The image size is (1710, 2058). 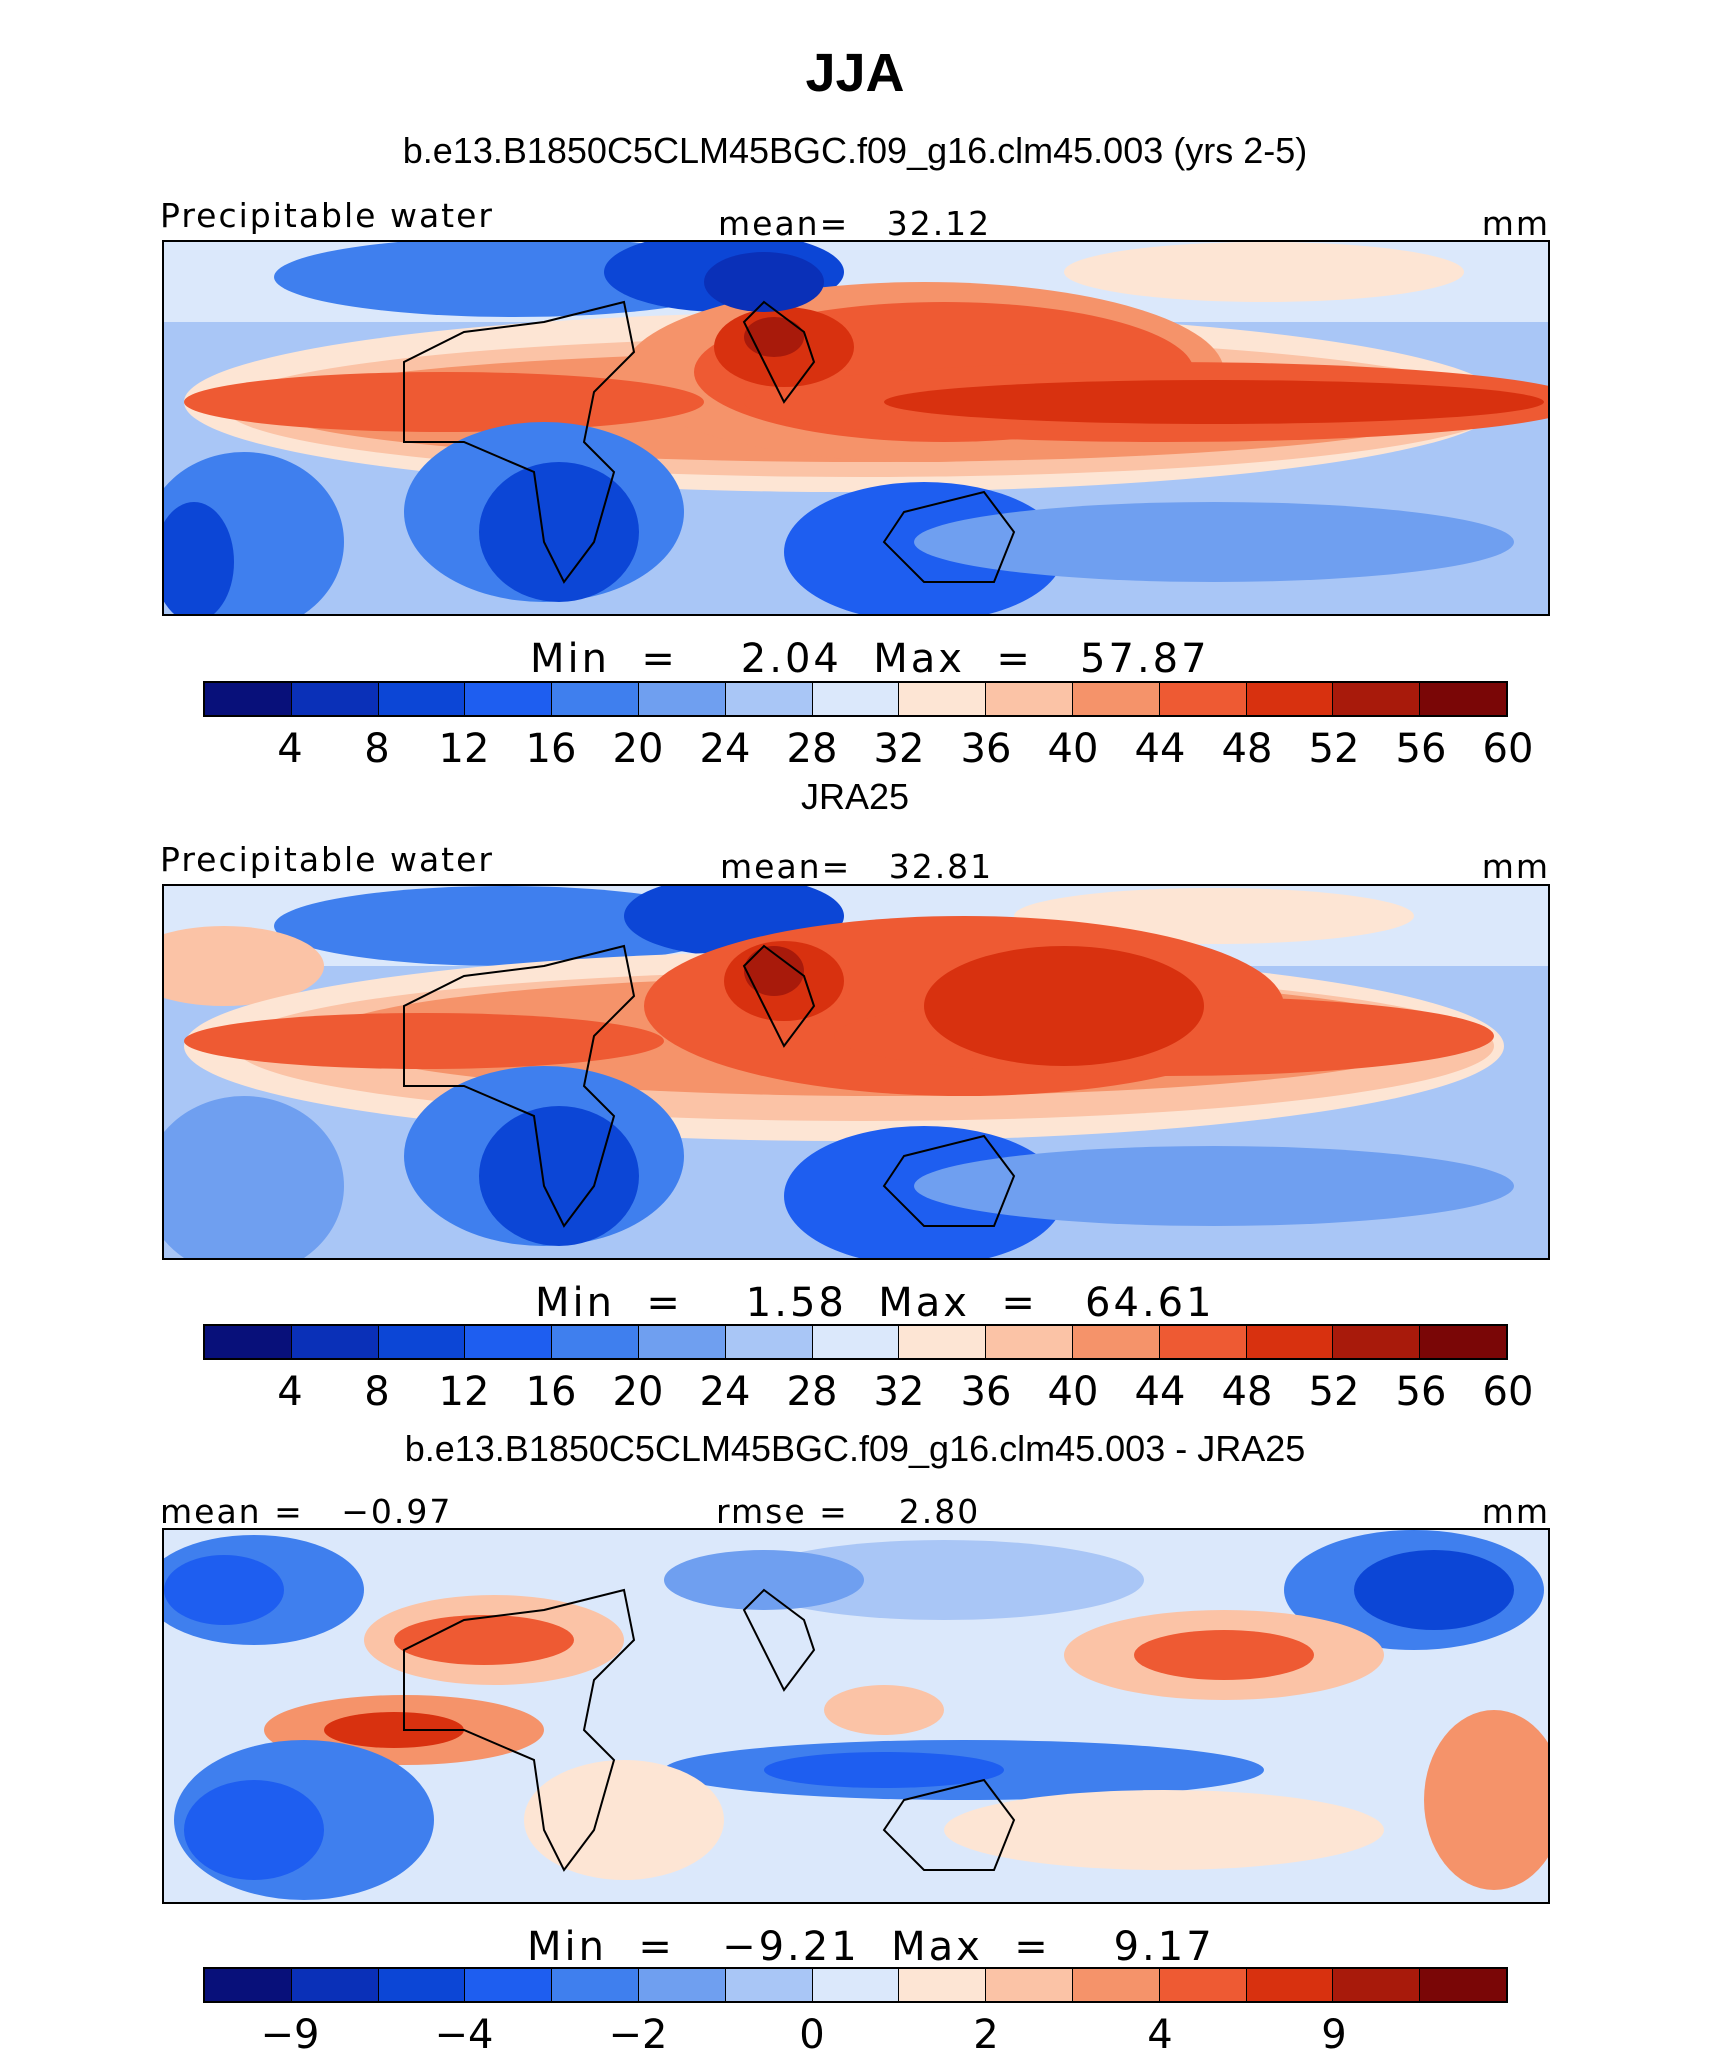 What do you see at coordinates (327, 859) in the screenshot?
I see `panel-2-variable-label: Precipitable water` at bounding box center [327, 859].